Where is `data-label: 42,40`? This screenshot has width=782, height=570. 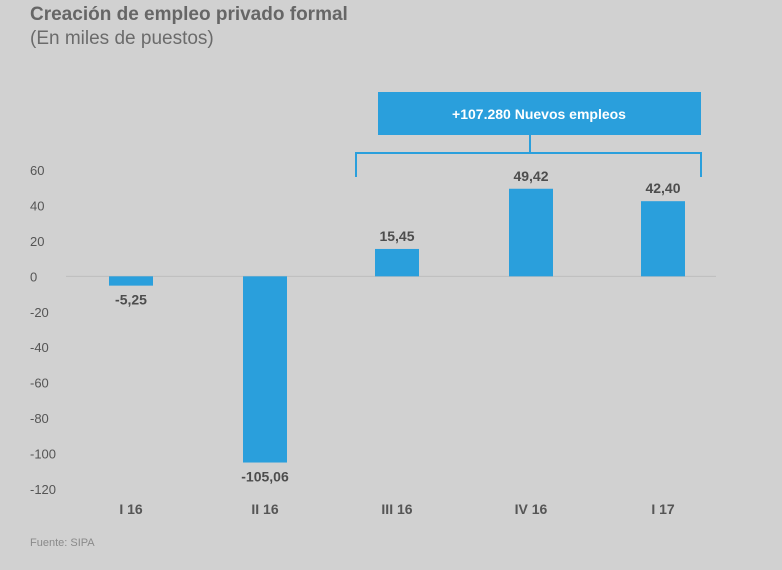
data-label: 42,40 is located at coordinates (662, 188).